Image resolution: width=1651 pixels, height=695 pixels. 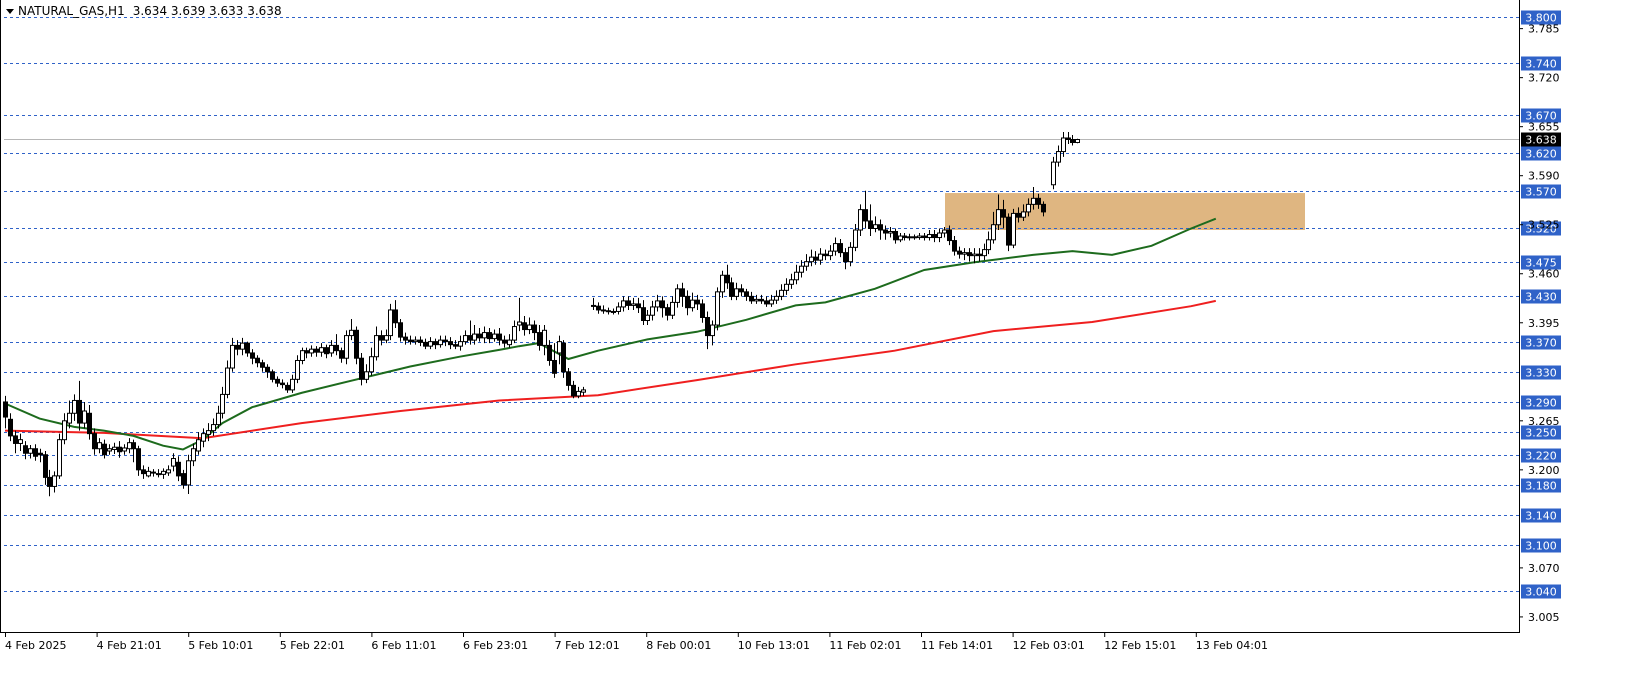 What do you see at coordinates (1541, 373) in the screenshot?
I see `level-badge-label: 3.330` at bounding box center [1541, 373].